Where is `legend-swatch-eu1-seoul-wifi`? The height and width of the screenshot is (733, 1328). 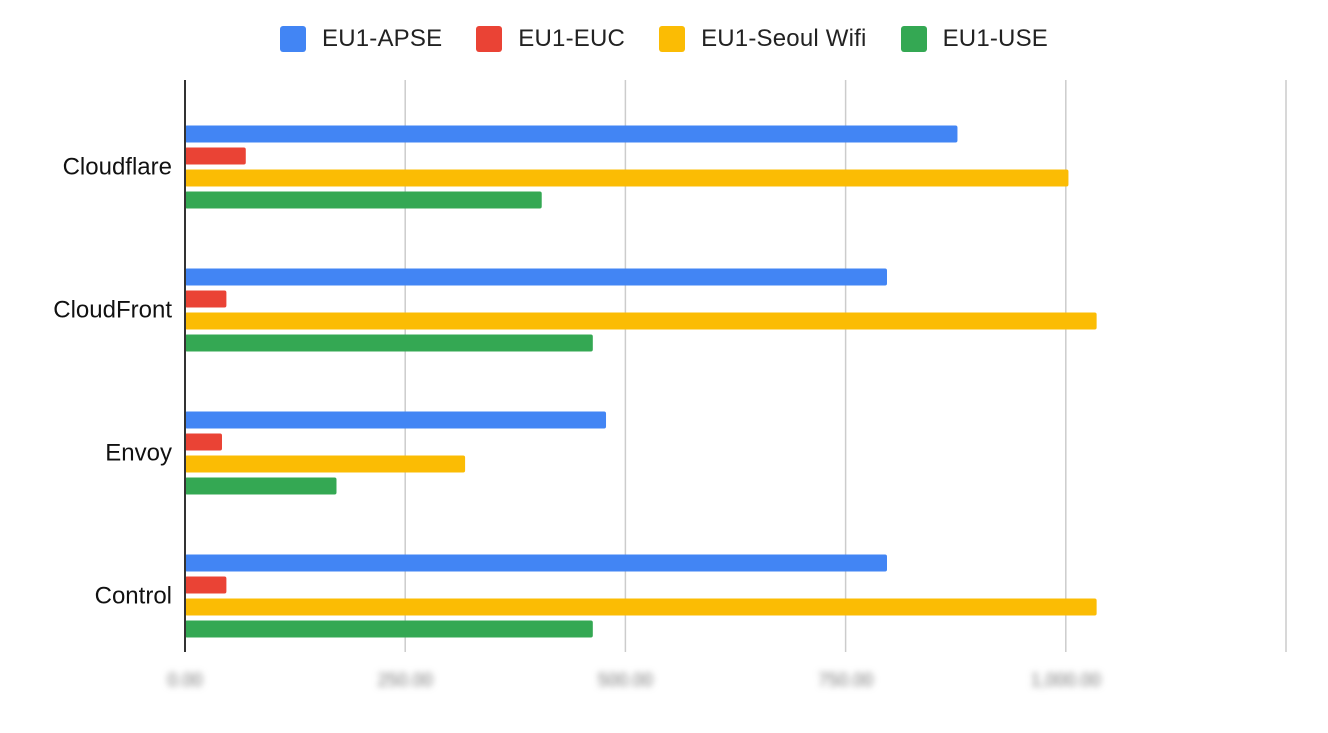
legend-swatch-eu1-seoul-wifi is located at coordinates (672, 39).